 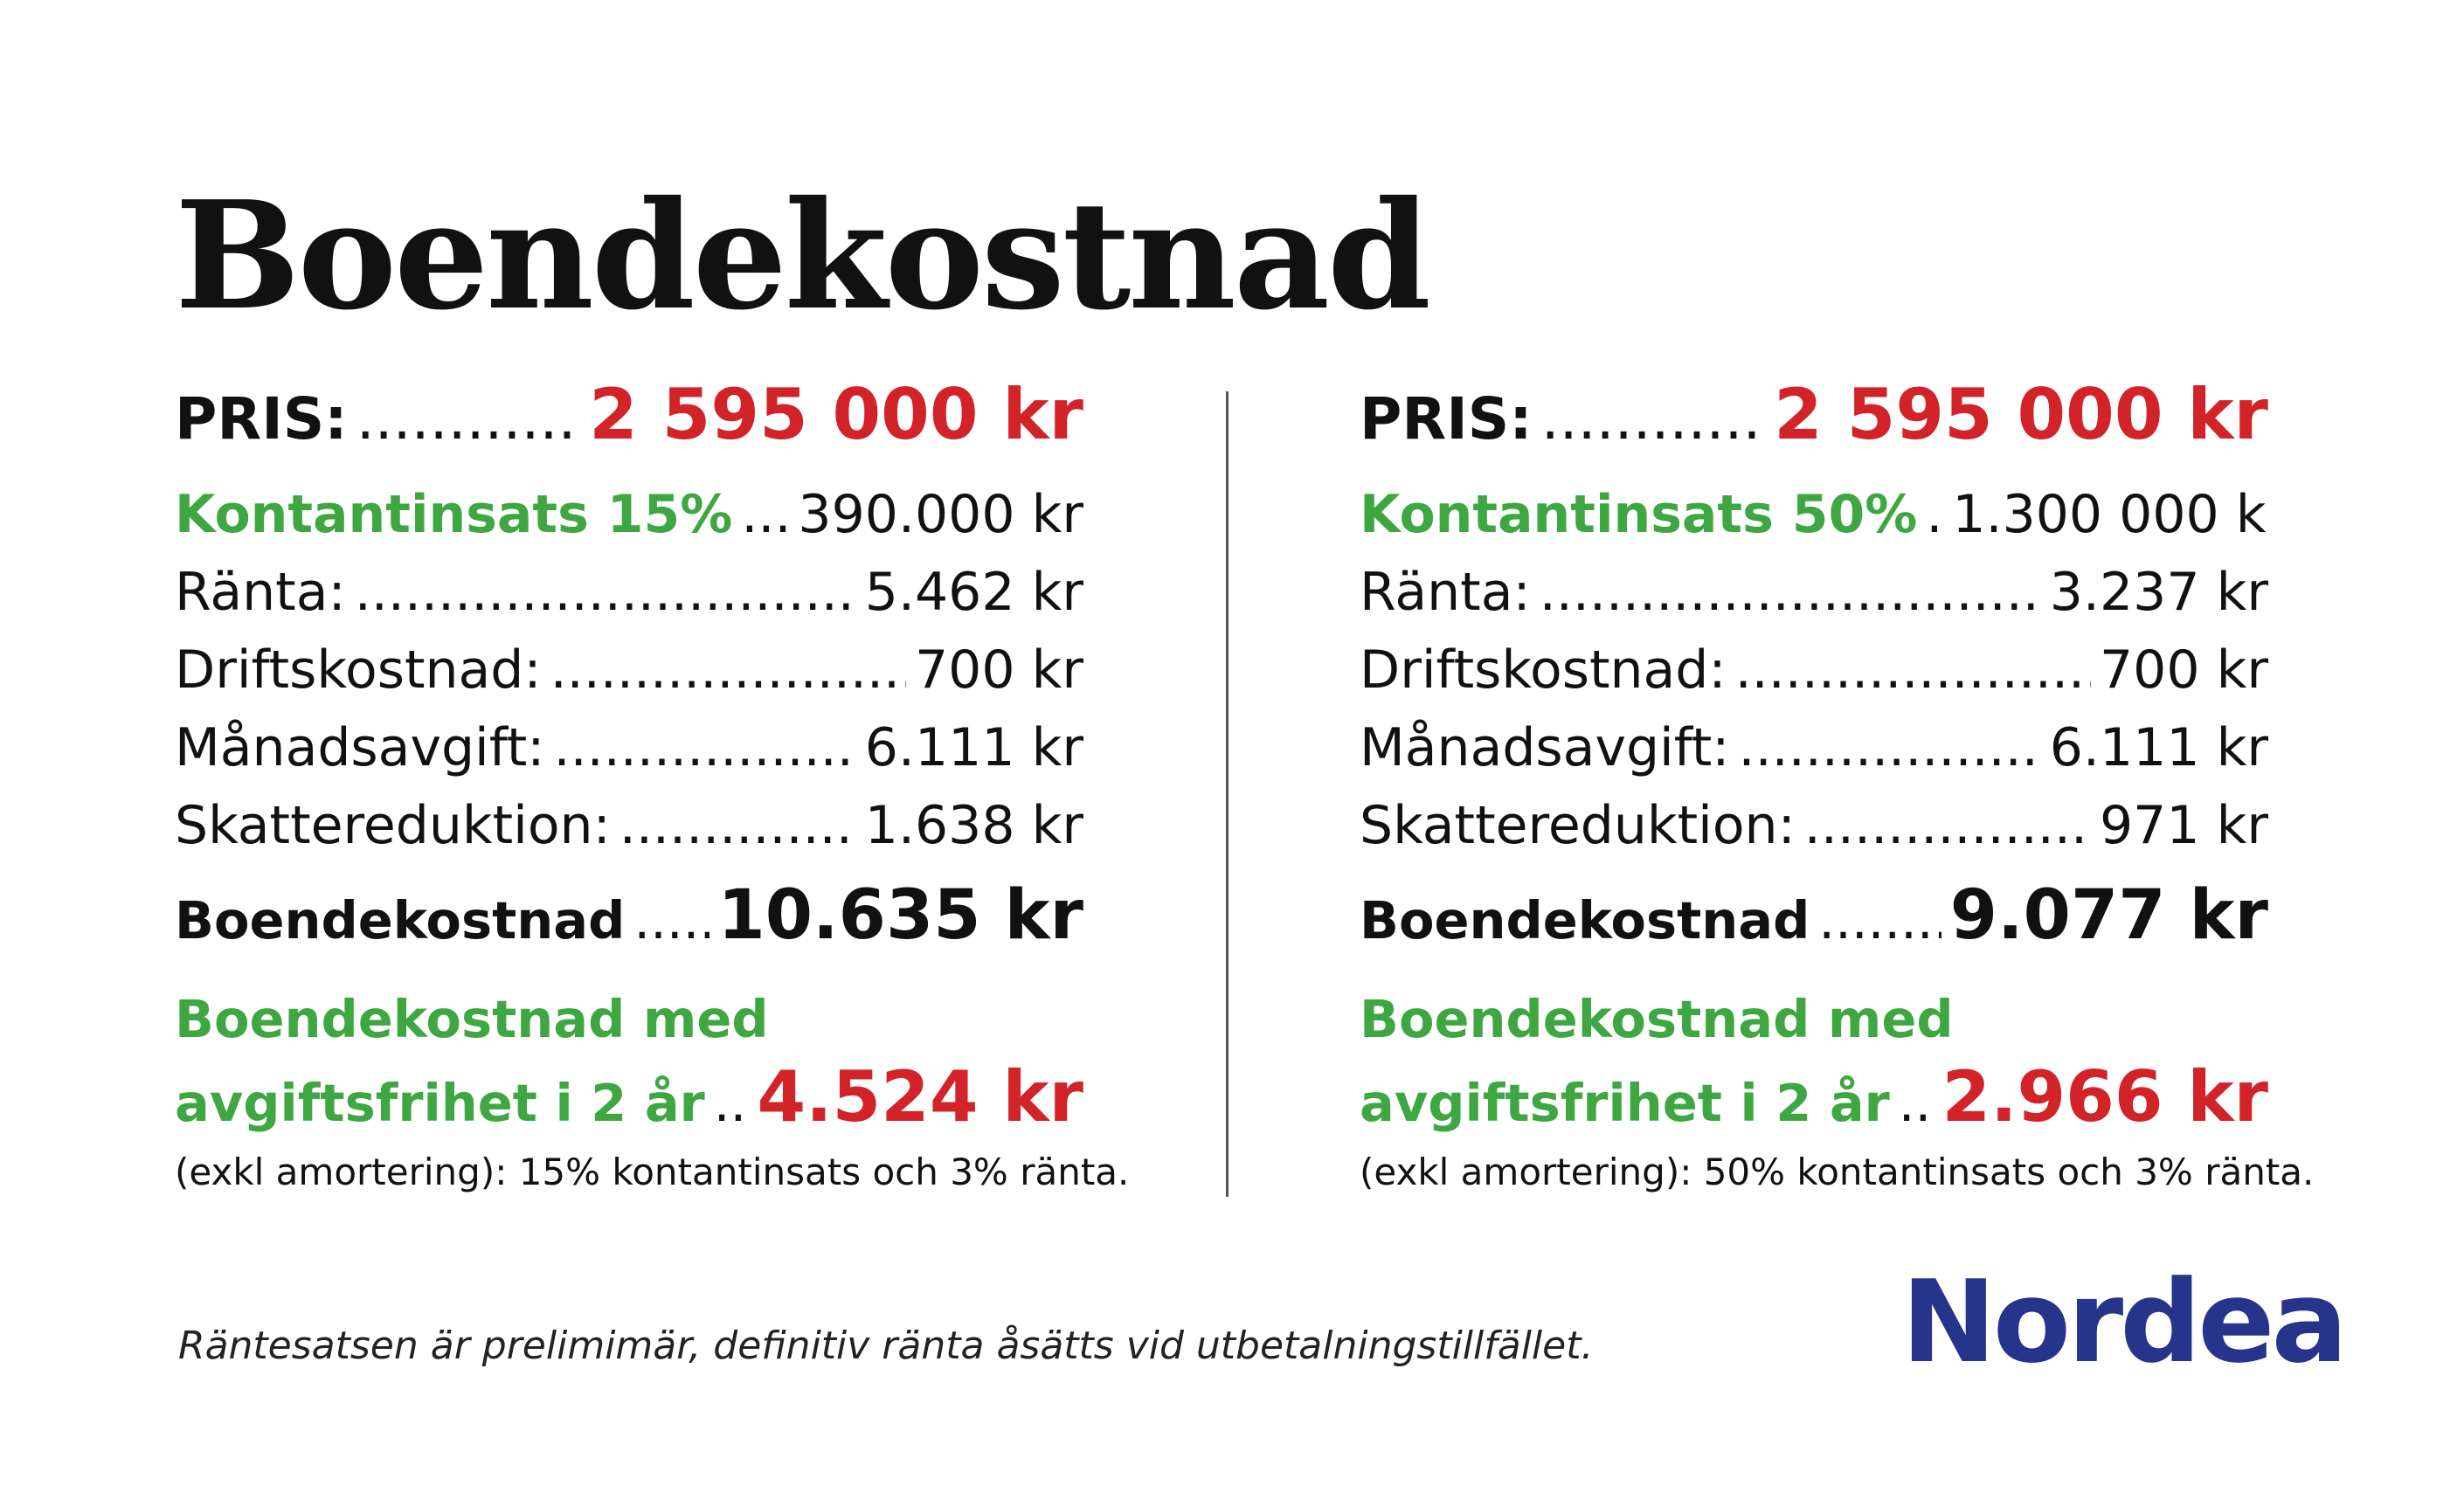 What do you see at coordinates (629, 925) in the screenshot?
I see `housing-cost-row: Boendekostnad 10.635 kr` at bounding box center [629, 925].